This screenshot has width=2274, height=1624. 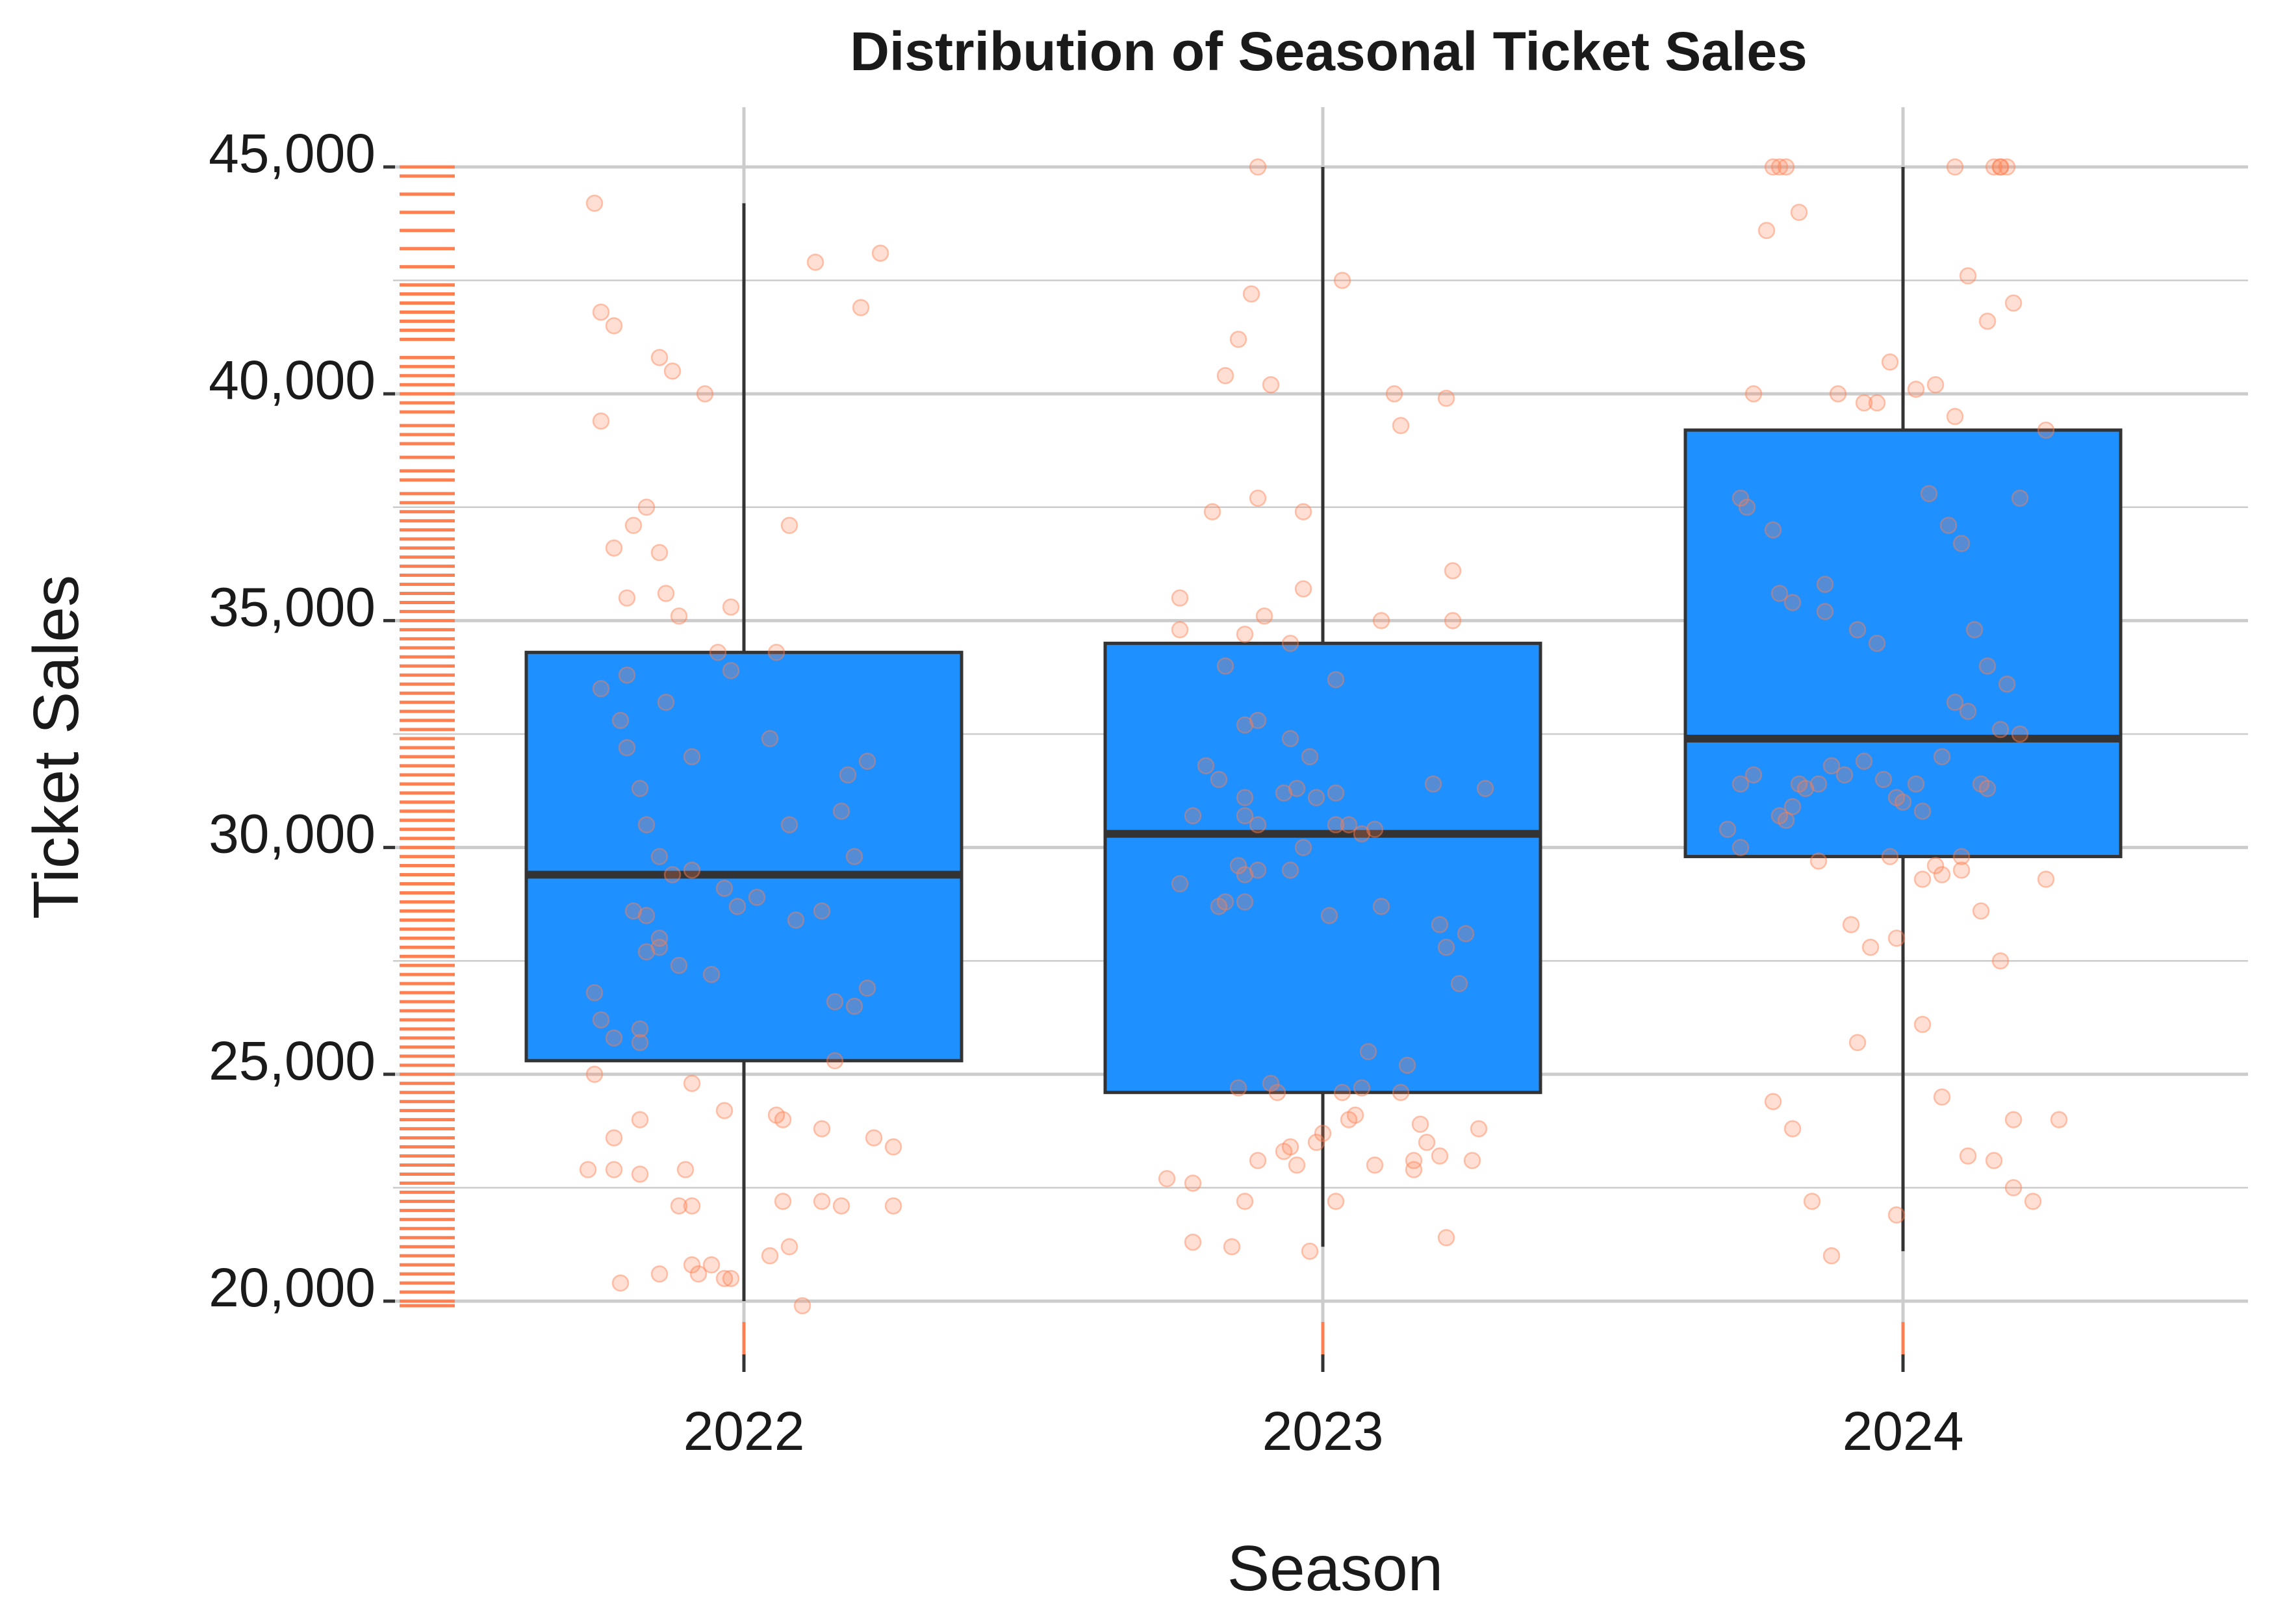 I want to click on chart-title: Distribution of Seasonal Ticket Sales, so click(x=1329, y=51).